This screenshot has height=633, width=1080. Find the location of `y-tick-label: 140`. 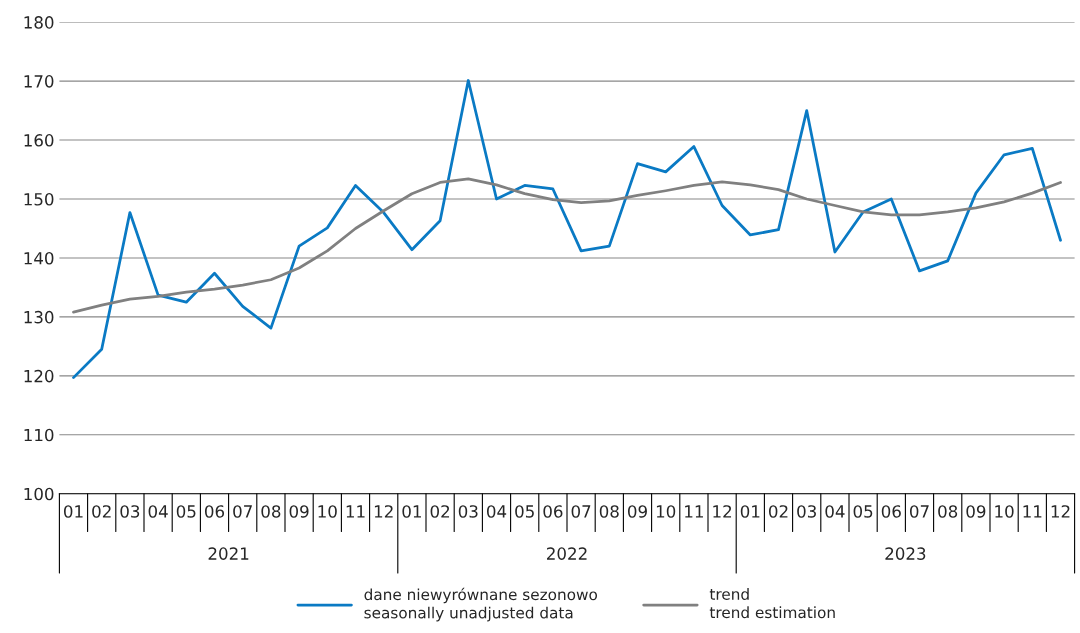

y-tick-label: 140 is located at coordinates (39, 258).